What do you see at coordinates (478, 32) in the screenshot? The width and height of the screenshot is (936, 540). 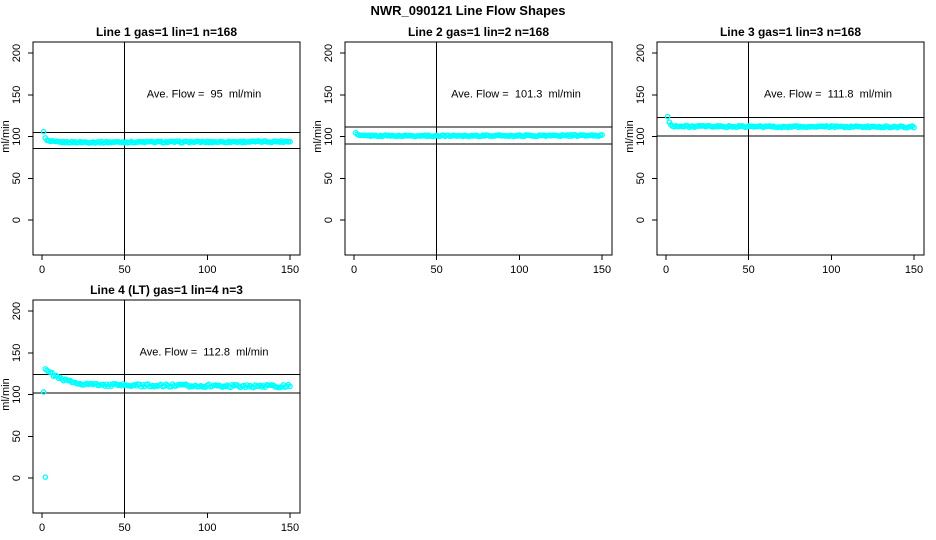 I see `panel-title: Line 2 gas=1 lin=2 n=168` at bounding box center [478, 32].